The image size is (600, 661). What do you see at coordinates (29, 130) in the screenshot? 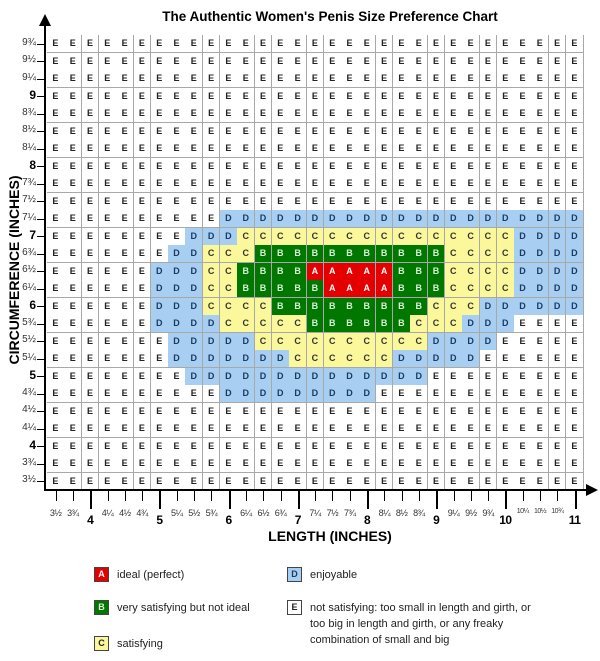
I see `y-tick-label: 8½` at bounding box center [29, 130].